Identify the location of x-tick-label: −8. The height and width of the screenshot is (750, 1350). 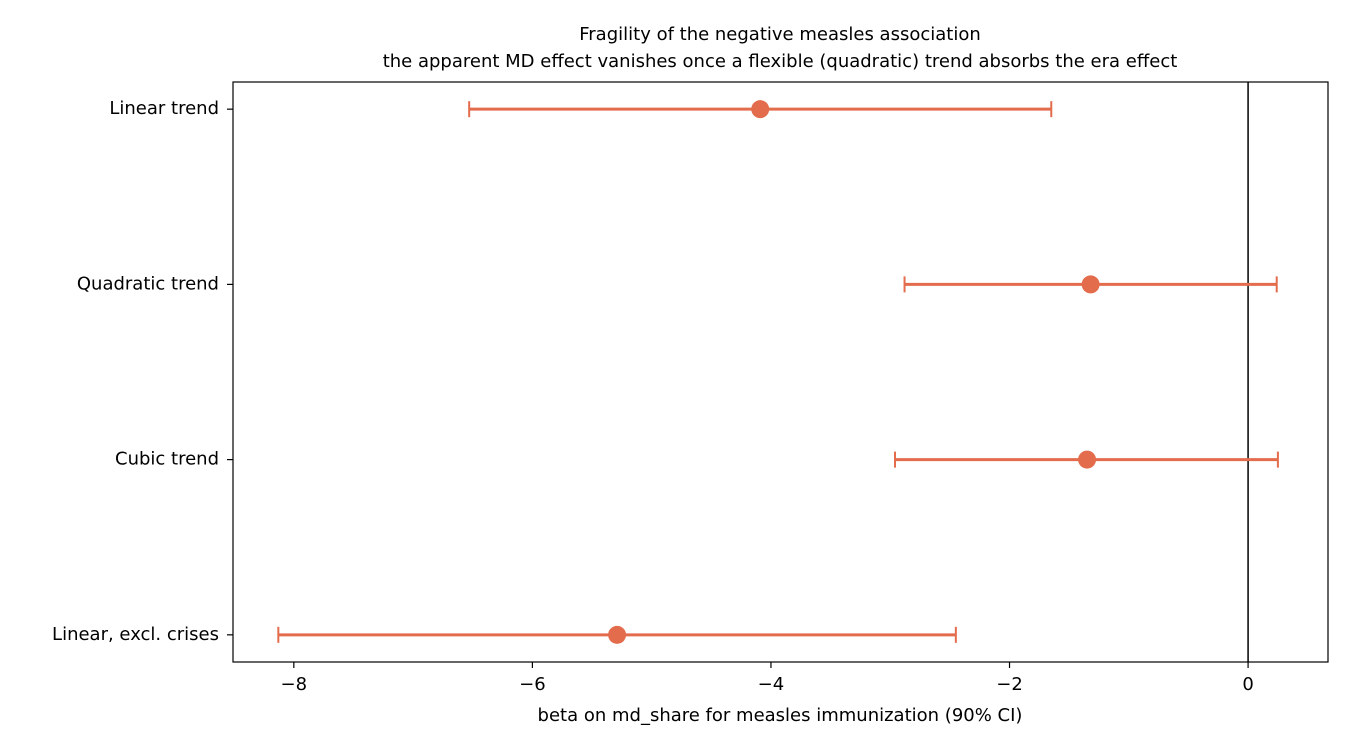
(294, 684).